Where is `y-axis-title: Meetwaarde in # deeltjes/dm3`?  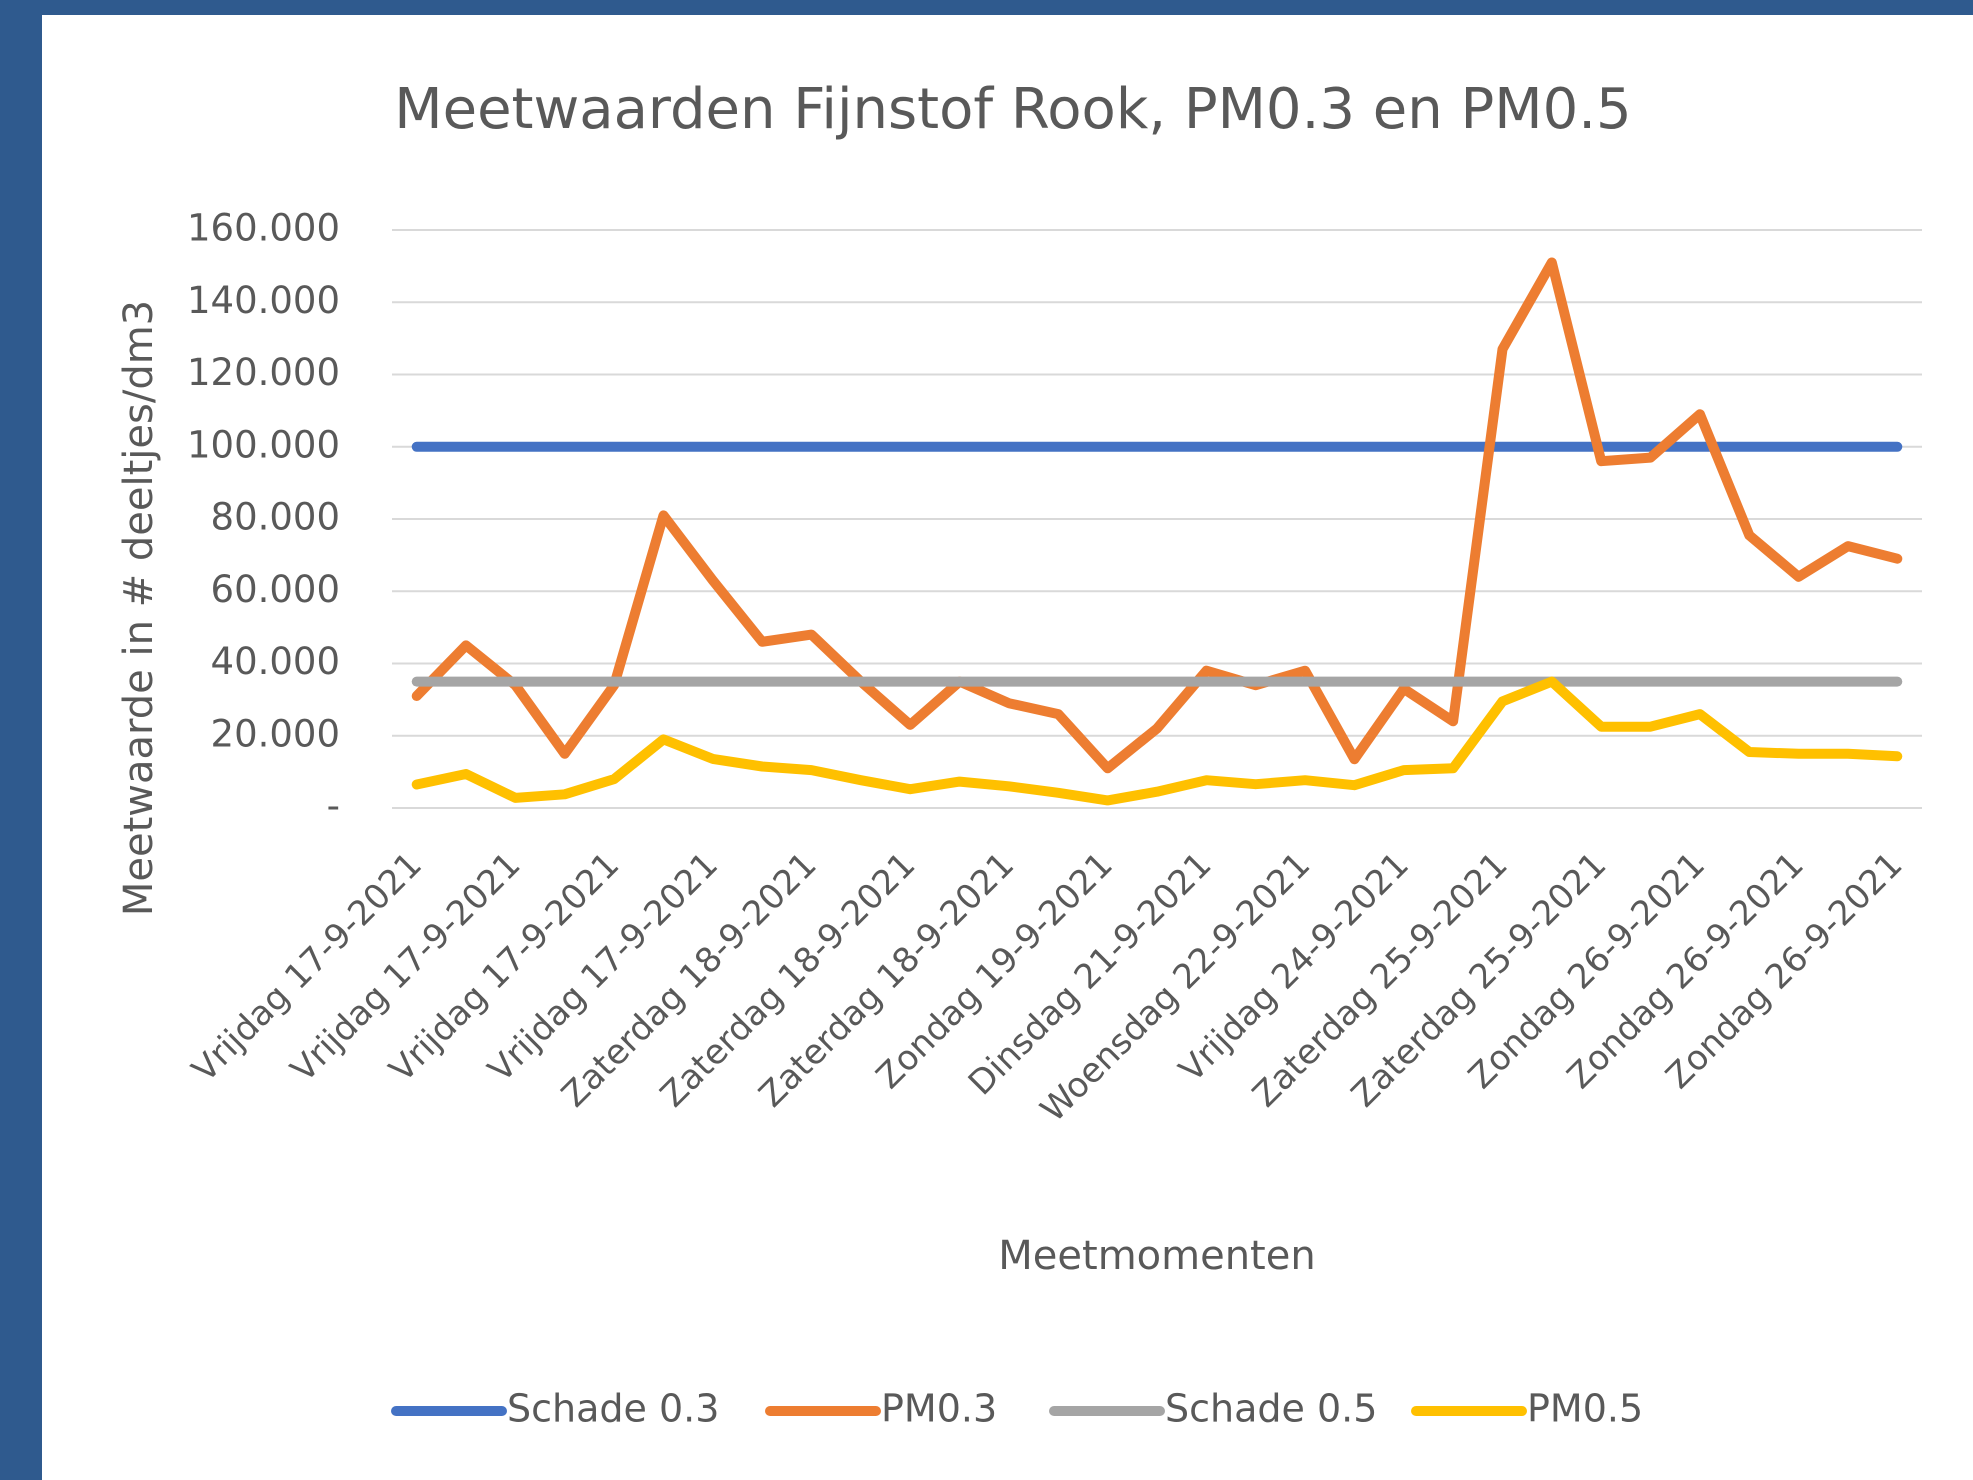
y-axis-title: Meetwaarde in # deeltjes/dm3 is located at coordinates (139, 608).